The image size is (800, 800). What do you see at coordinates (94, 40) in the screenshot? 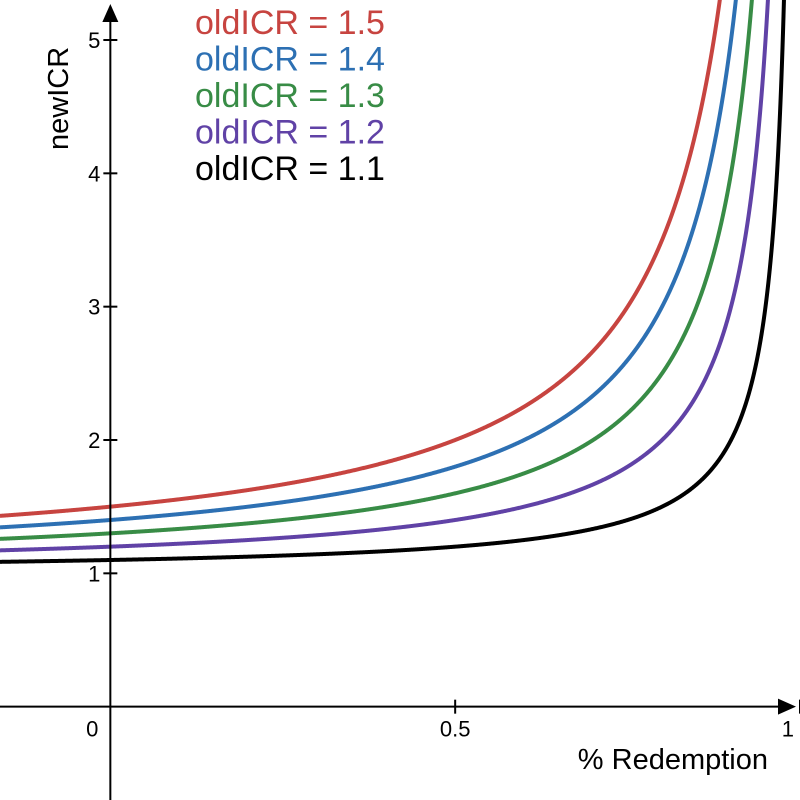
I see `y-tick-label: 5` at bounding box center [94, 40].